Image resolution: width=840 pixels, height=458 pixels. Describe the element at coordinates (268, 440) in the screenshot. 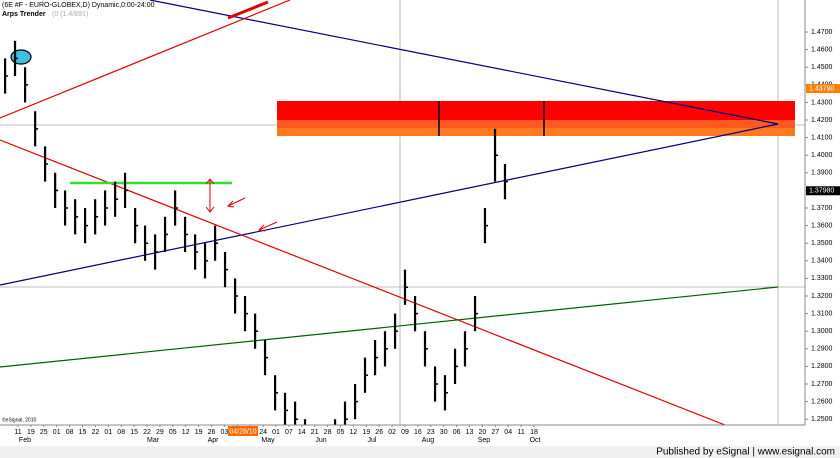

I see `month-label: May` at that location.